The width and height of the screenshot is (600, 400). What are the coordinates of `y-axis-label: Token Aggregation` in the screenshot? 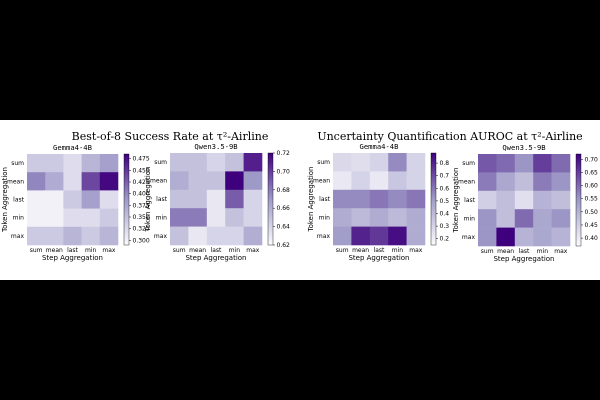 It's located at (148, 200).